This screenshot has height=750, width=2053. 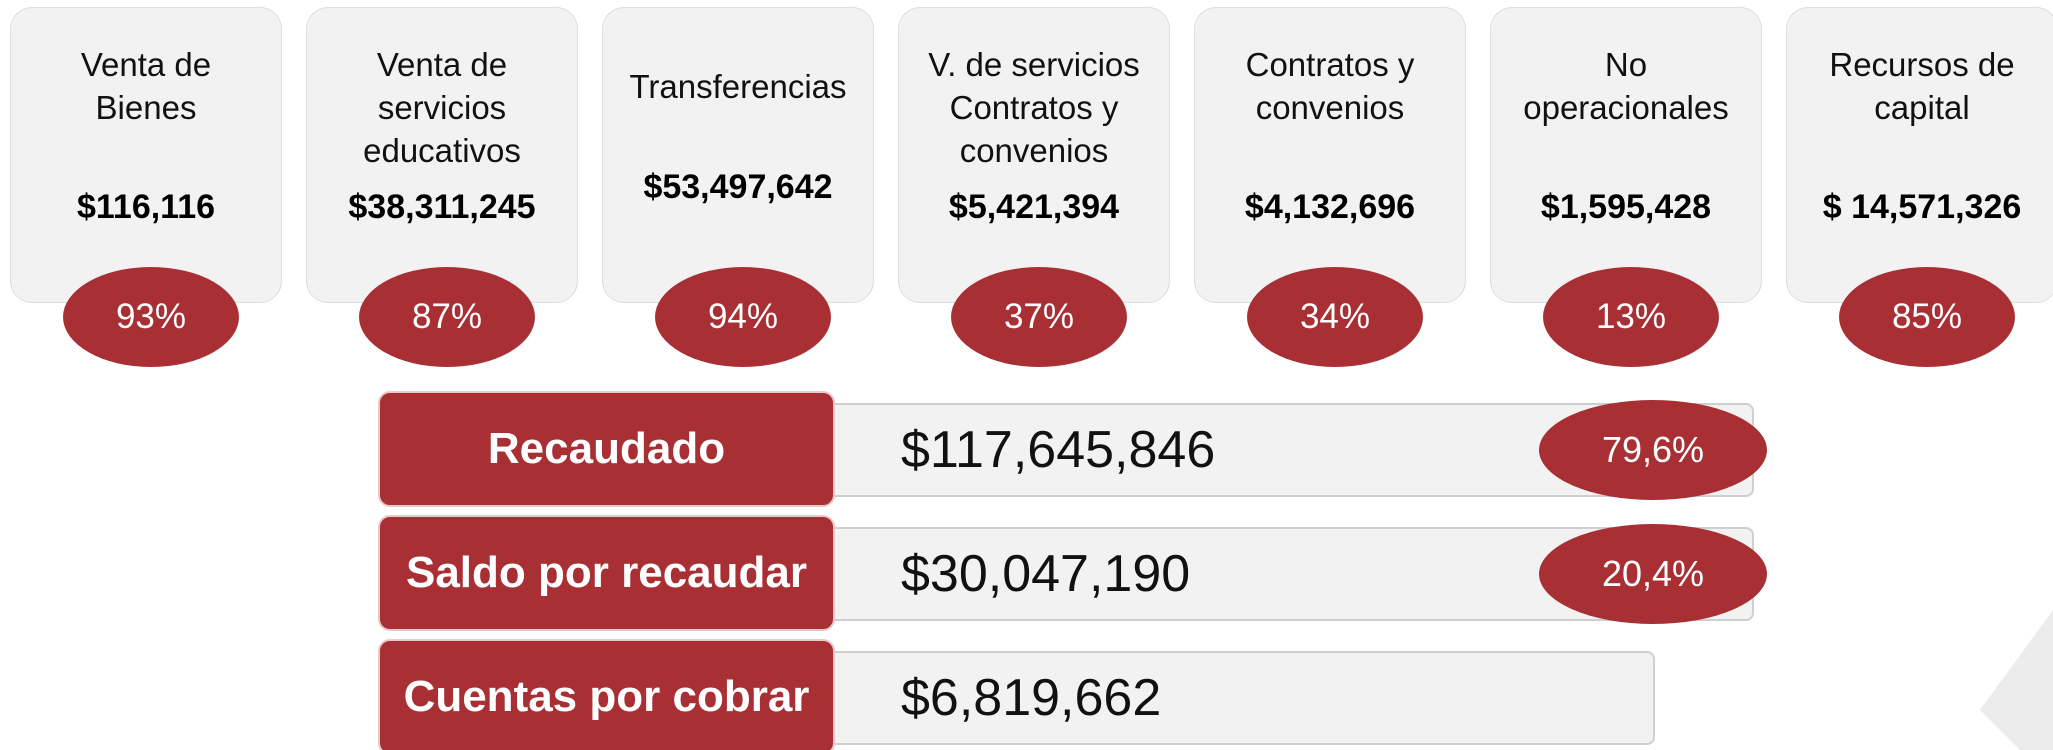 I want to click on row-label: Saldo por recaudar, so click(x=606, y=573).